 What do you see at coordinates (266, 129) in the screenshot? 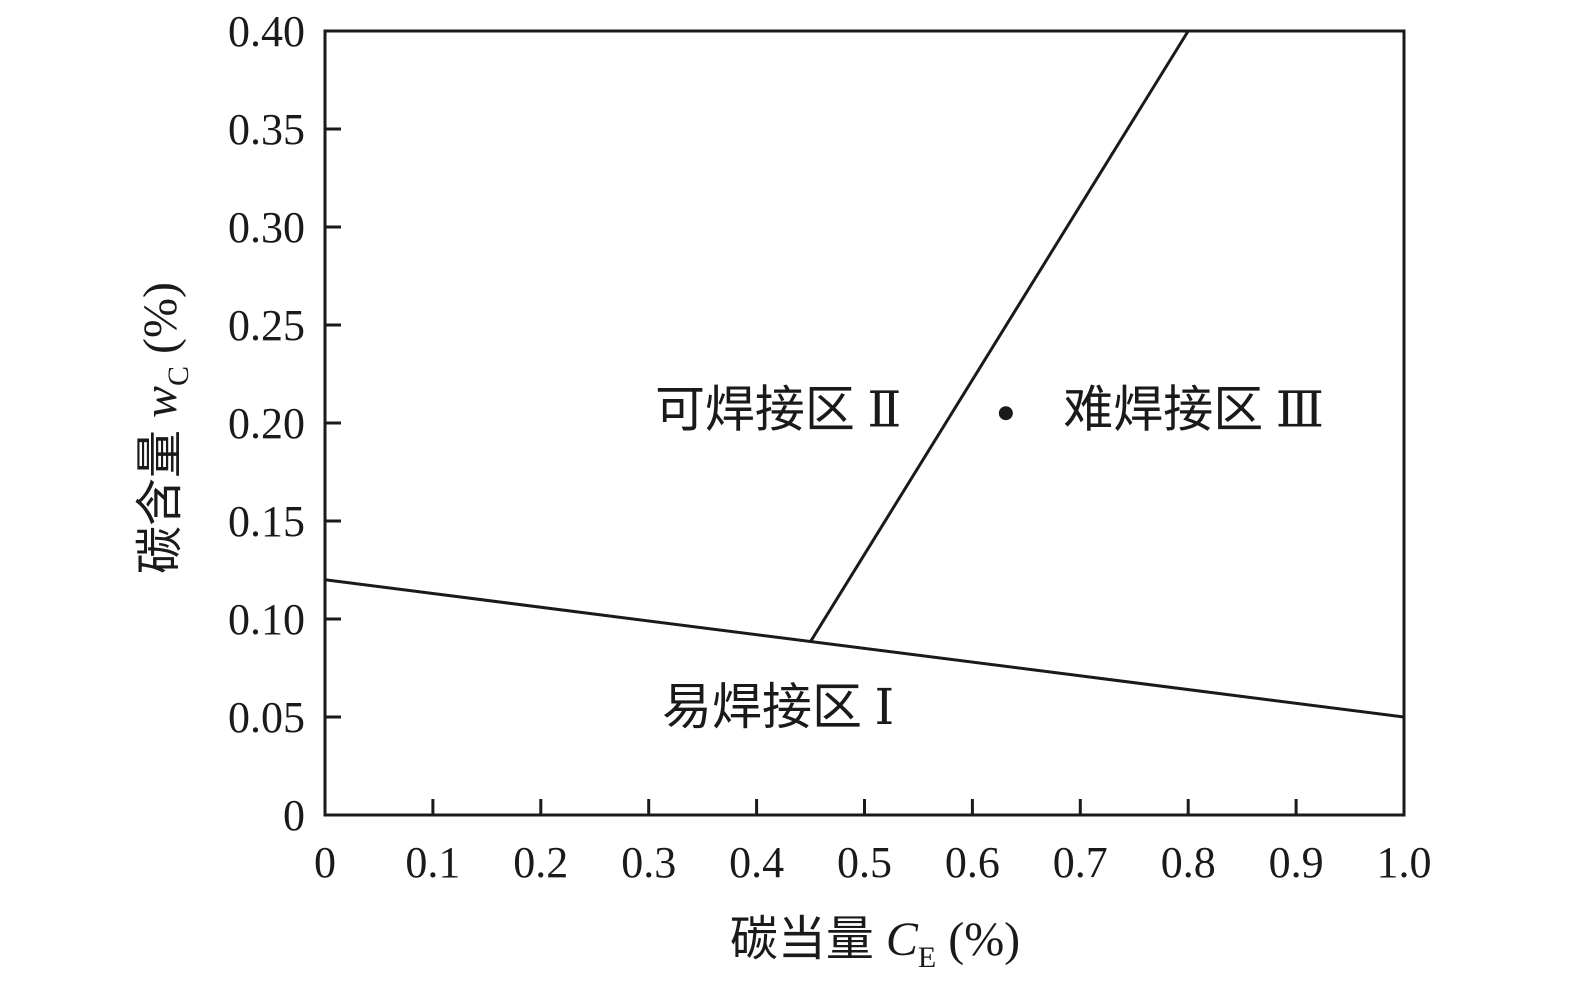
I see `y-tick-label: 0.35` at bounding box center [266, 129].